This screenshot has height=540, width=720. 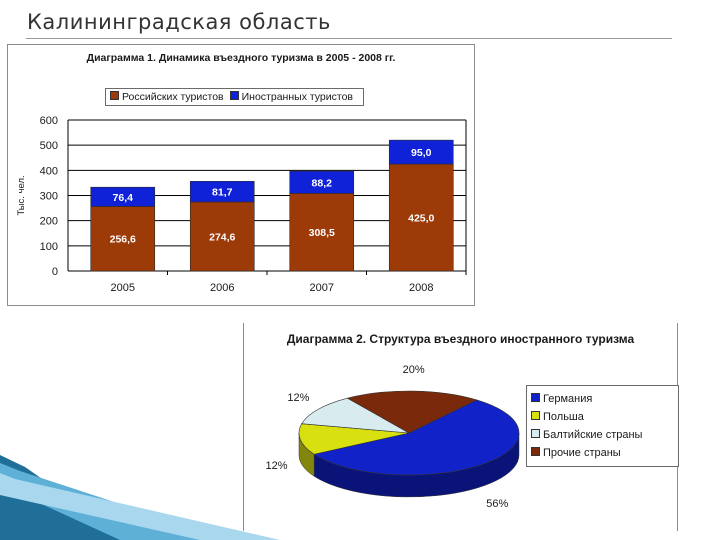 What do you see at coordinates (582, 453) in the screenshot?
I see `legend-label-other: Прочие страны` at bounding box center [582, 453].